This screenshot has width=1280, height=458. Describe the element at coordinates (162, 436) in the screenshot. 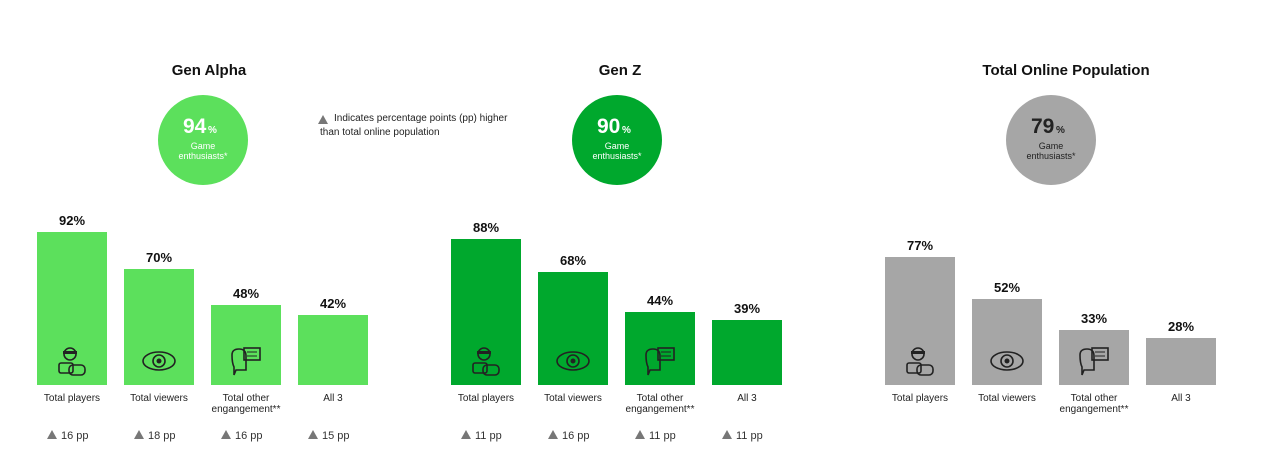

I see `difference-label: 18 pp` at that location.